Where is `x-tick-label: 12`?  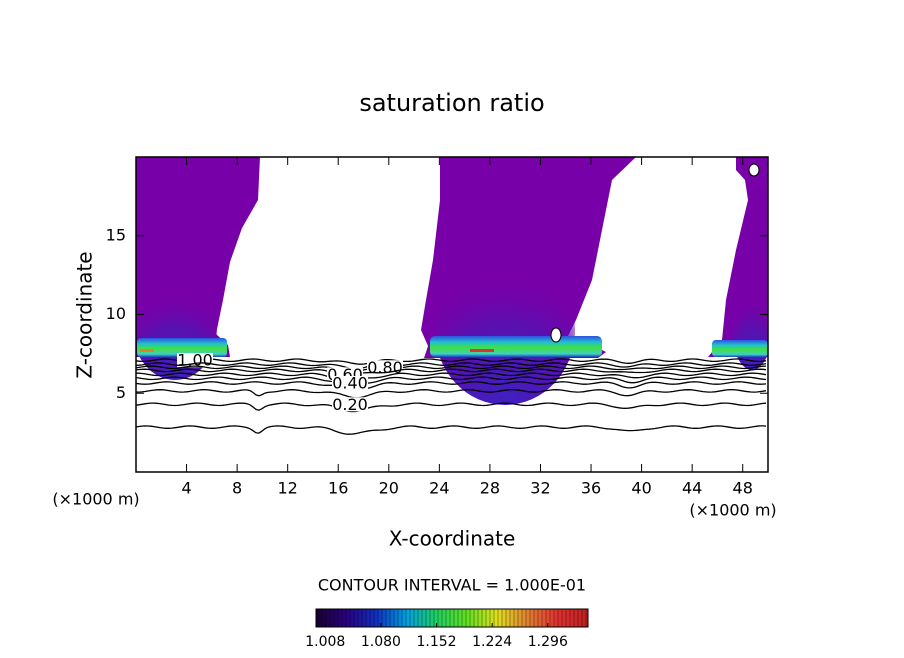
x-tick-label: 12 is located at coordinates (288, 488).